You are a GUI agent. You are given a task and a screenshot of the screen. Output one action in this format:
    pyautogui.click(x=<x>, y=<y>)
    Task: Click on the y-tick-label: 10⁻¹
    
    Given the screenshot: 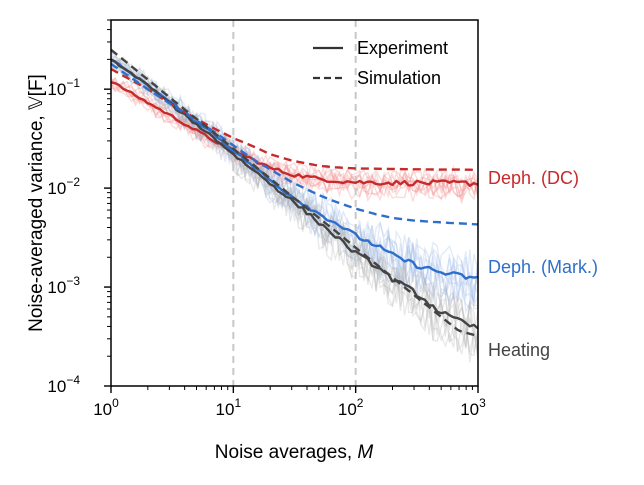 What is the action you would take?
    pyautogui.click(x=63, y=87)
    